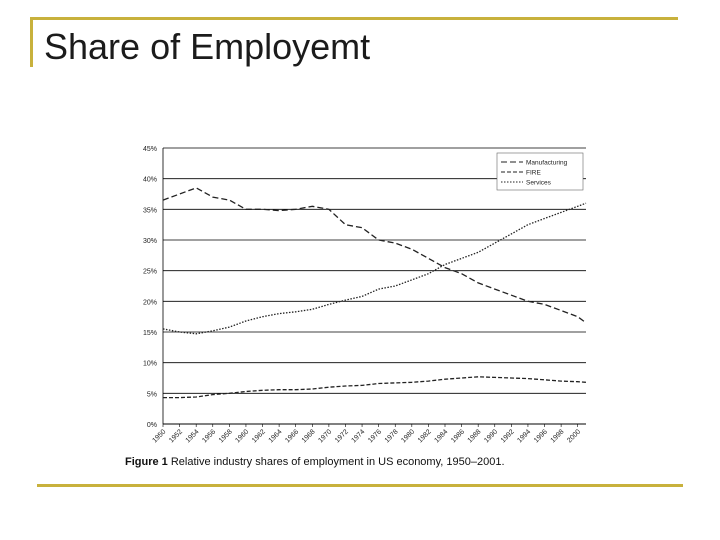 This screenshot has width=720, height=540. Describe the element at coordinates (425, 436) in the screenshot. I see `x-tick-label: 1982` at that location.